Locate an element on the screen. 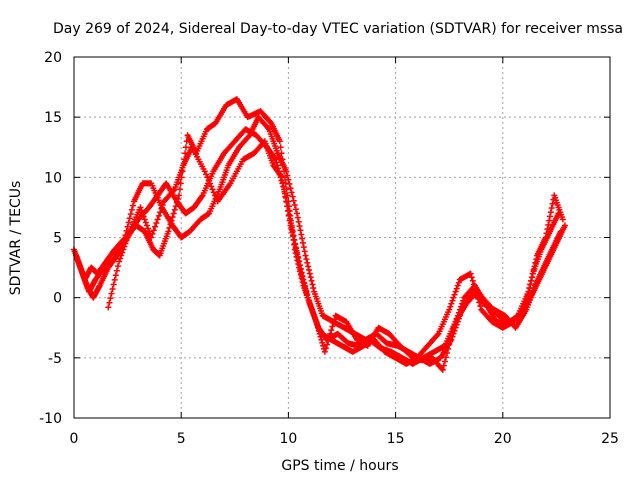 The width and height of the screenshot is (640, 480). y-tick-label: -5 is located at coordinates (55, 359).